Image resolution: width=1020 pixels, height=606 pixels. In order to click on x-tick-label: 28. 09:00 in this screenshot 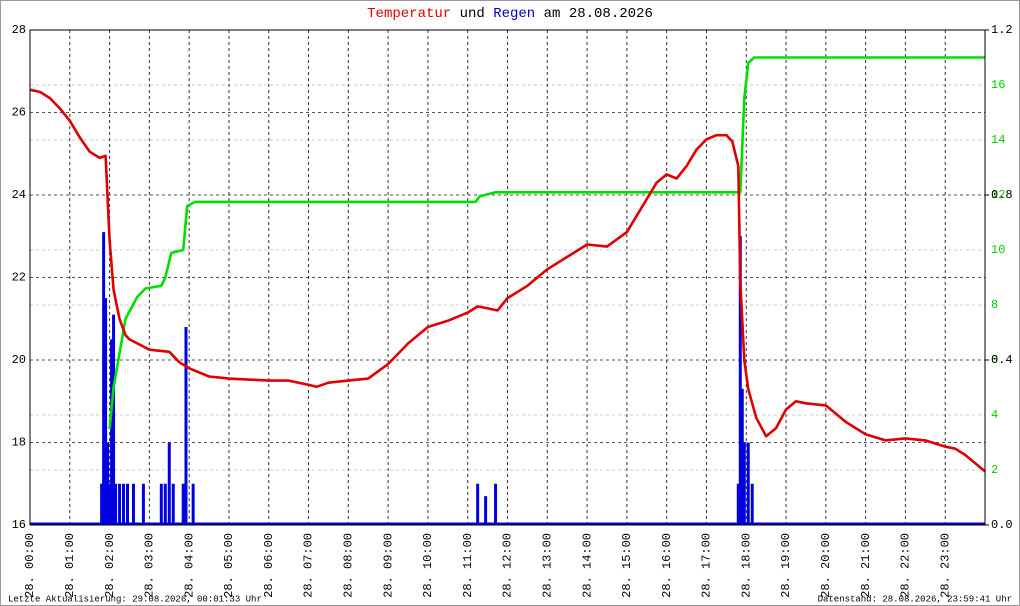, I will do `click(388, 565)`.